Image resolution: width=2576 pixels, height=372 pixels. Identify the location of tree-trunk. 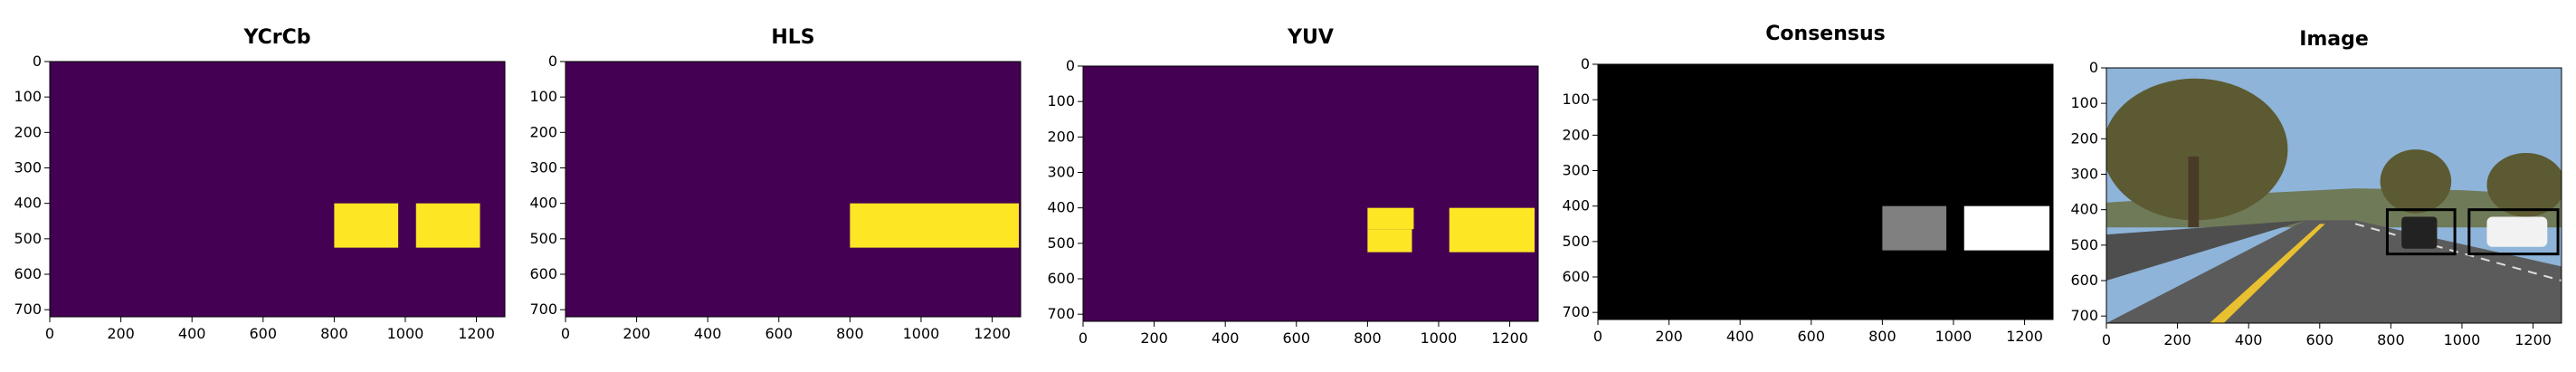
(2194, 192).